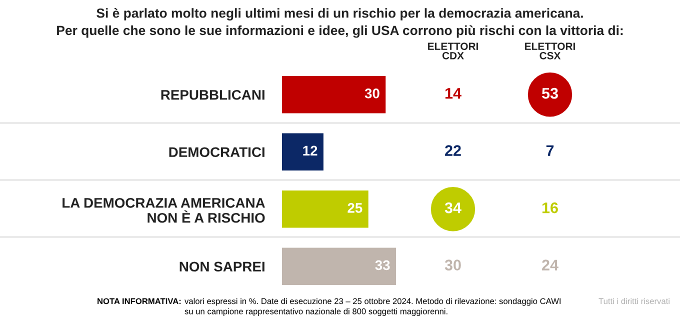 The height and width of the screenshot is (323, 680). I want to click on data-label: 12, so click(310, 151).